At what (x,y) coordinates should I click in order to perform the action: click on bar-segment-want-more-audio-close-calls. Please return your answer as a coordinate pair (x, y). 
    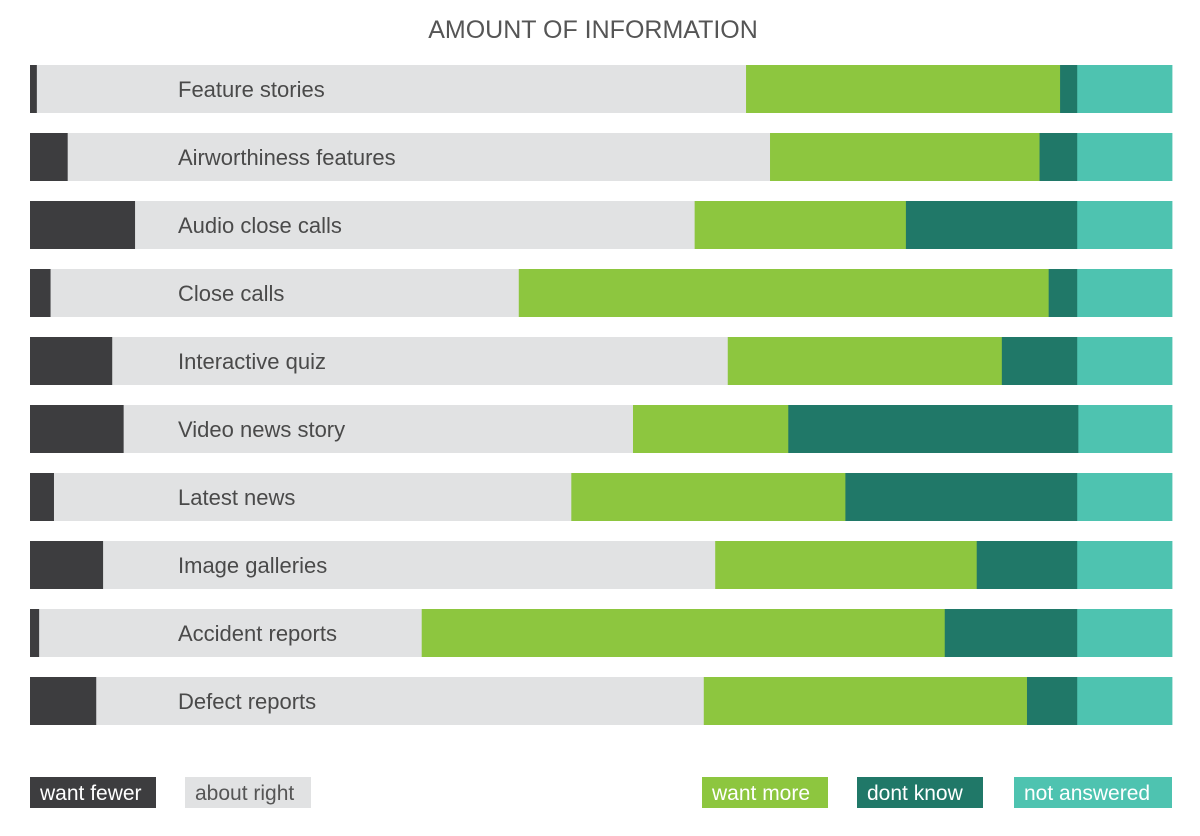
    Looking at the image, I should click on (800, 225).